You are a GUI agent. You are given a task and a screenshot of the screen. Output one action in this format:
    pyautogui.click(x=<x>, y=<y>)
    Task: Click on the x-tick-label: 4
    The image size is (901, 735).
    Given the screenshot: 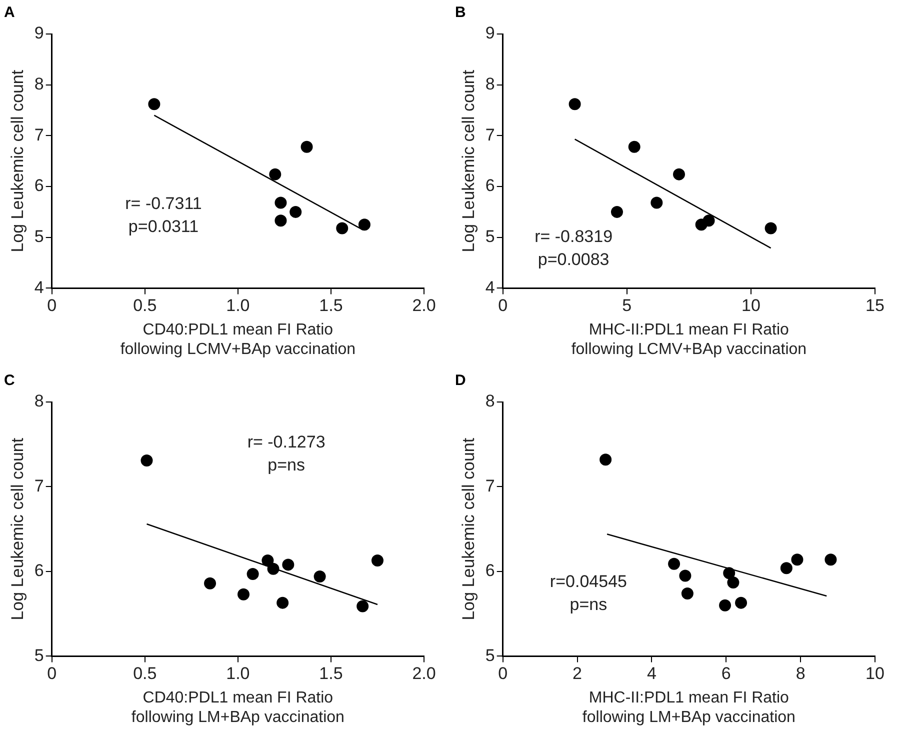 What is the action you would take?
    pyautogui.click(x=651, y=674)
    